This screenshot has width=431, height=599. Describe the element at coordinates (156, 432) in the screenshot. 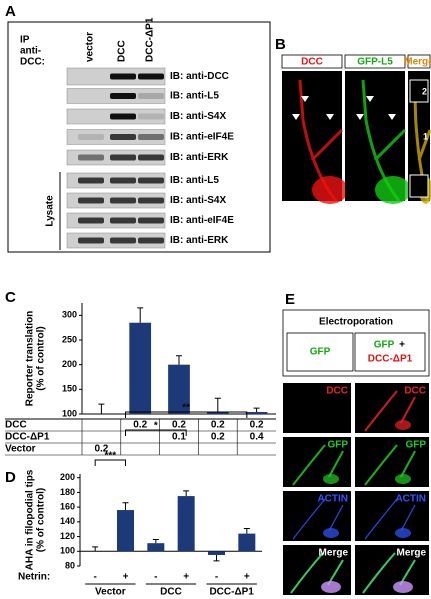

I see `significance-bracket` at that location.